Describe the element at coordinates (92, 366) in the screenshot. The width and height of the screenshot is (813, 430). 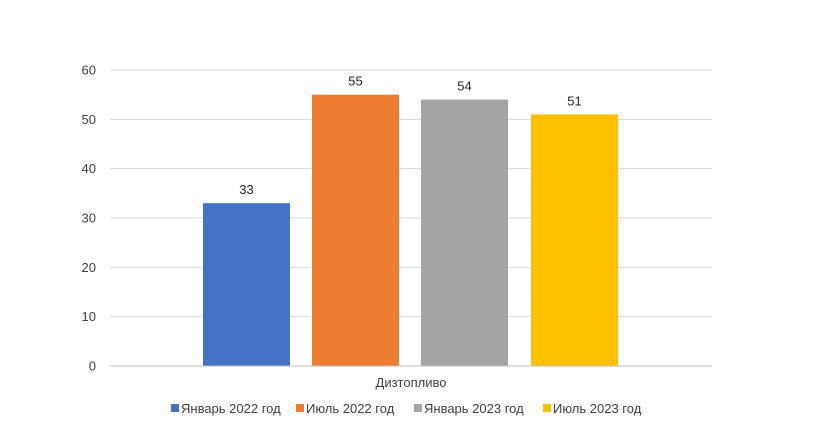
I see `y-tick-label-0: 0` at that location.